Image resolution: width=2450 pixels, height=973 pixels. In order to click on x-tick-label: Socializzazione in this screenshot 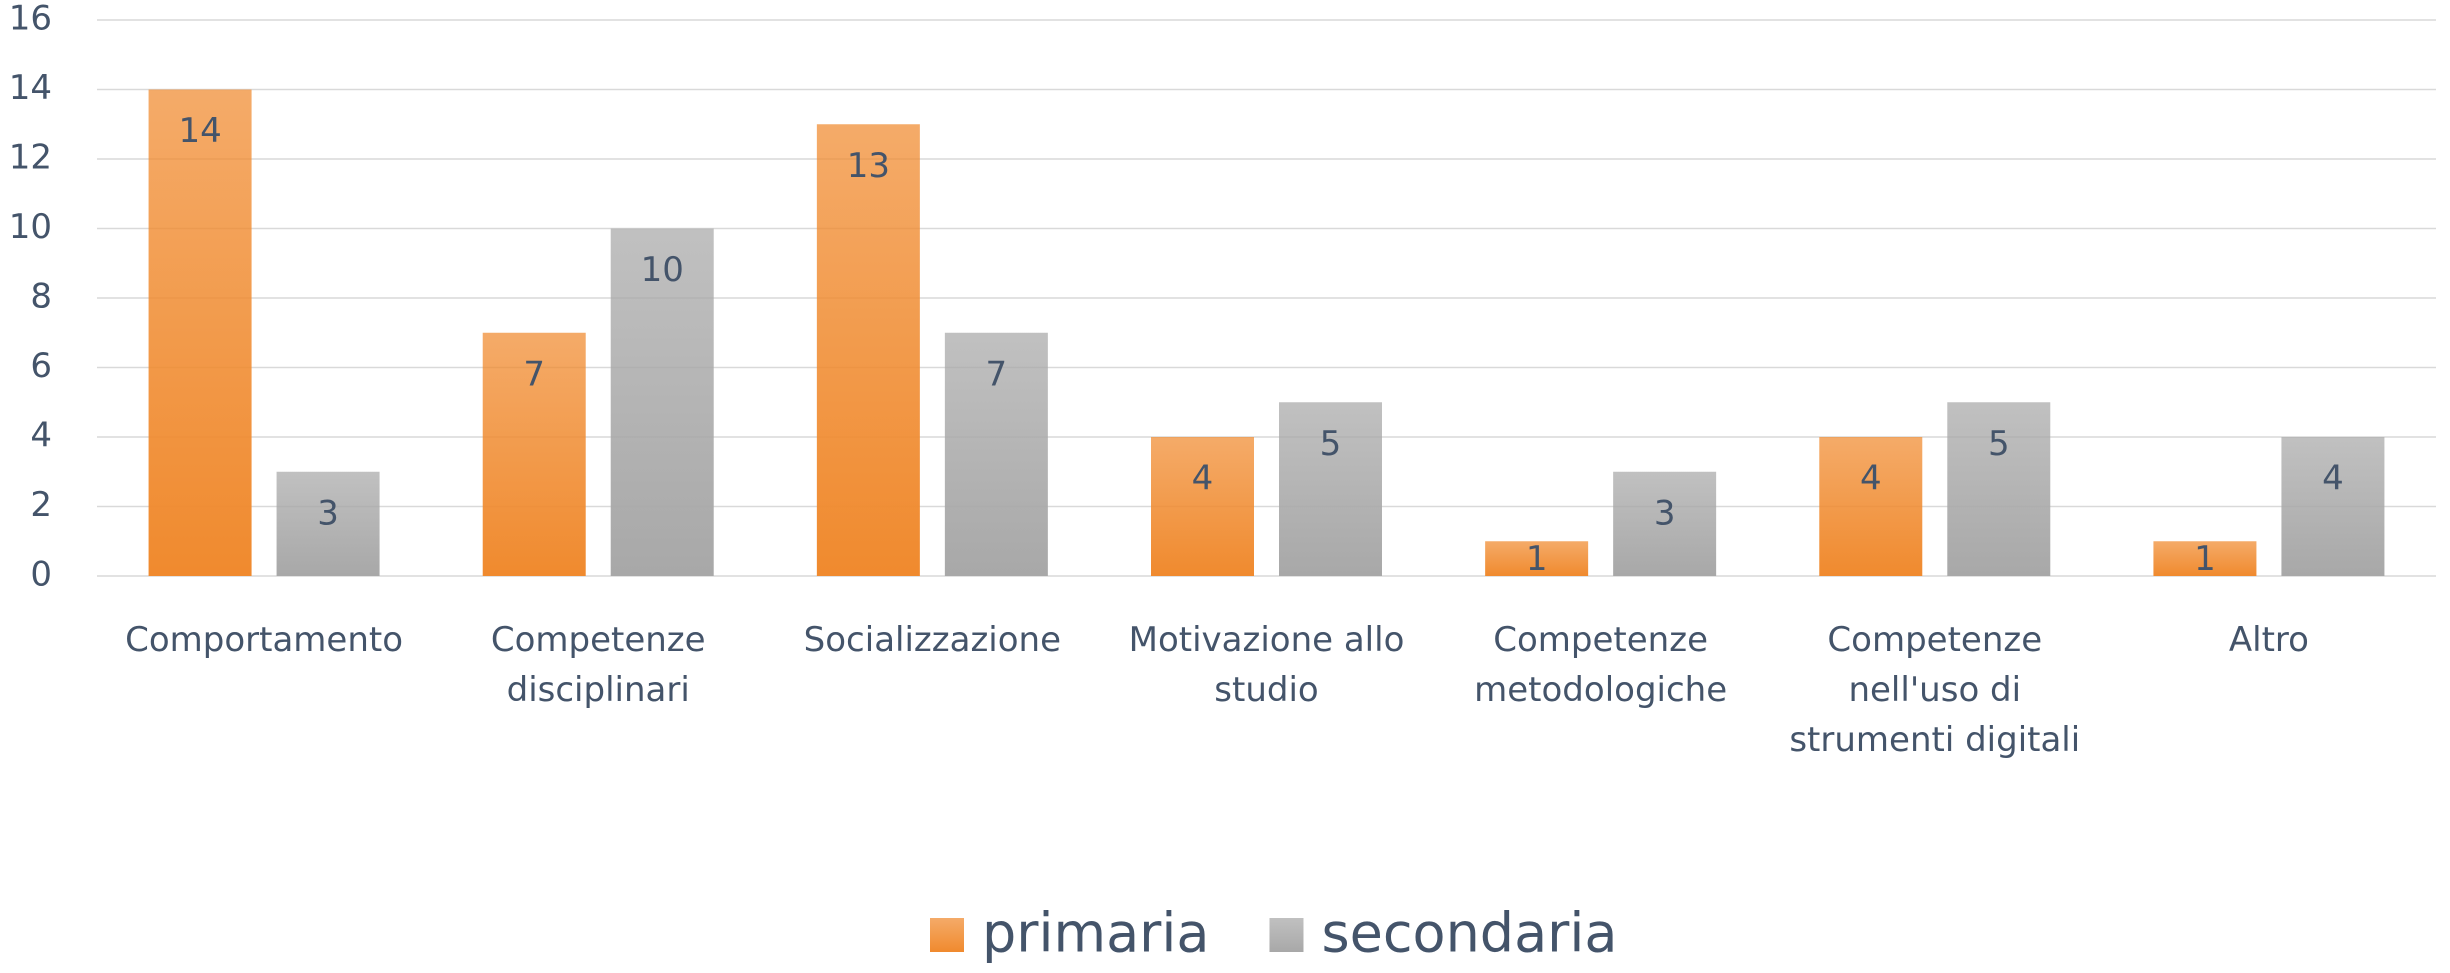, I will do `click(932, 640)`.